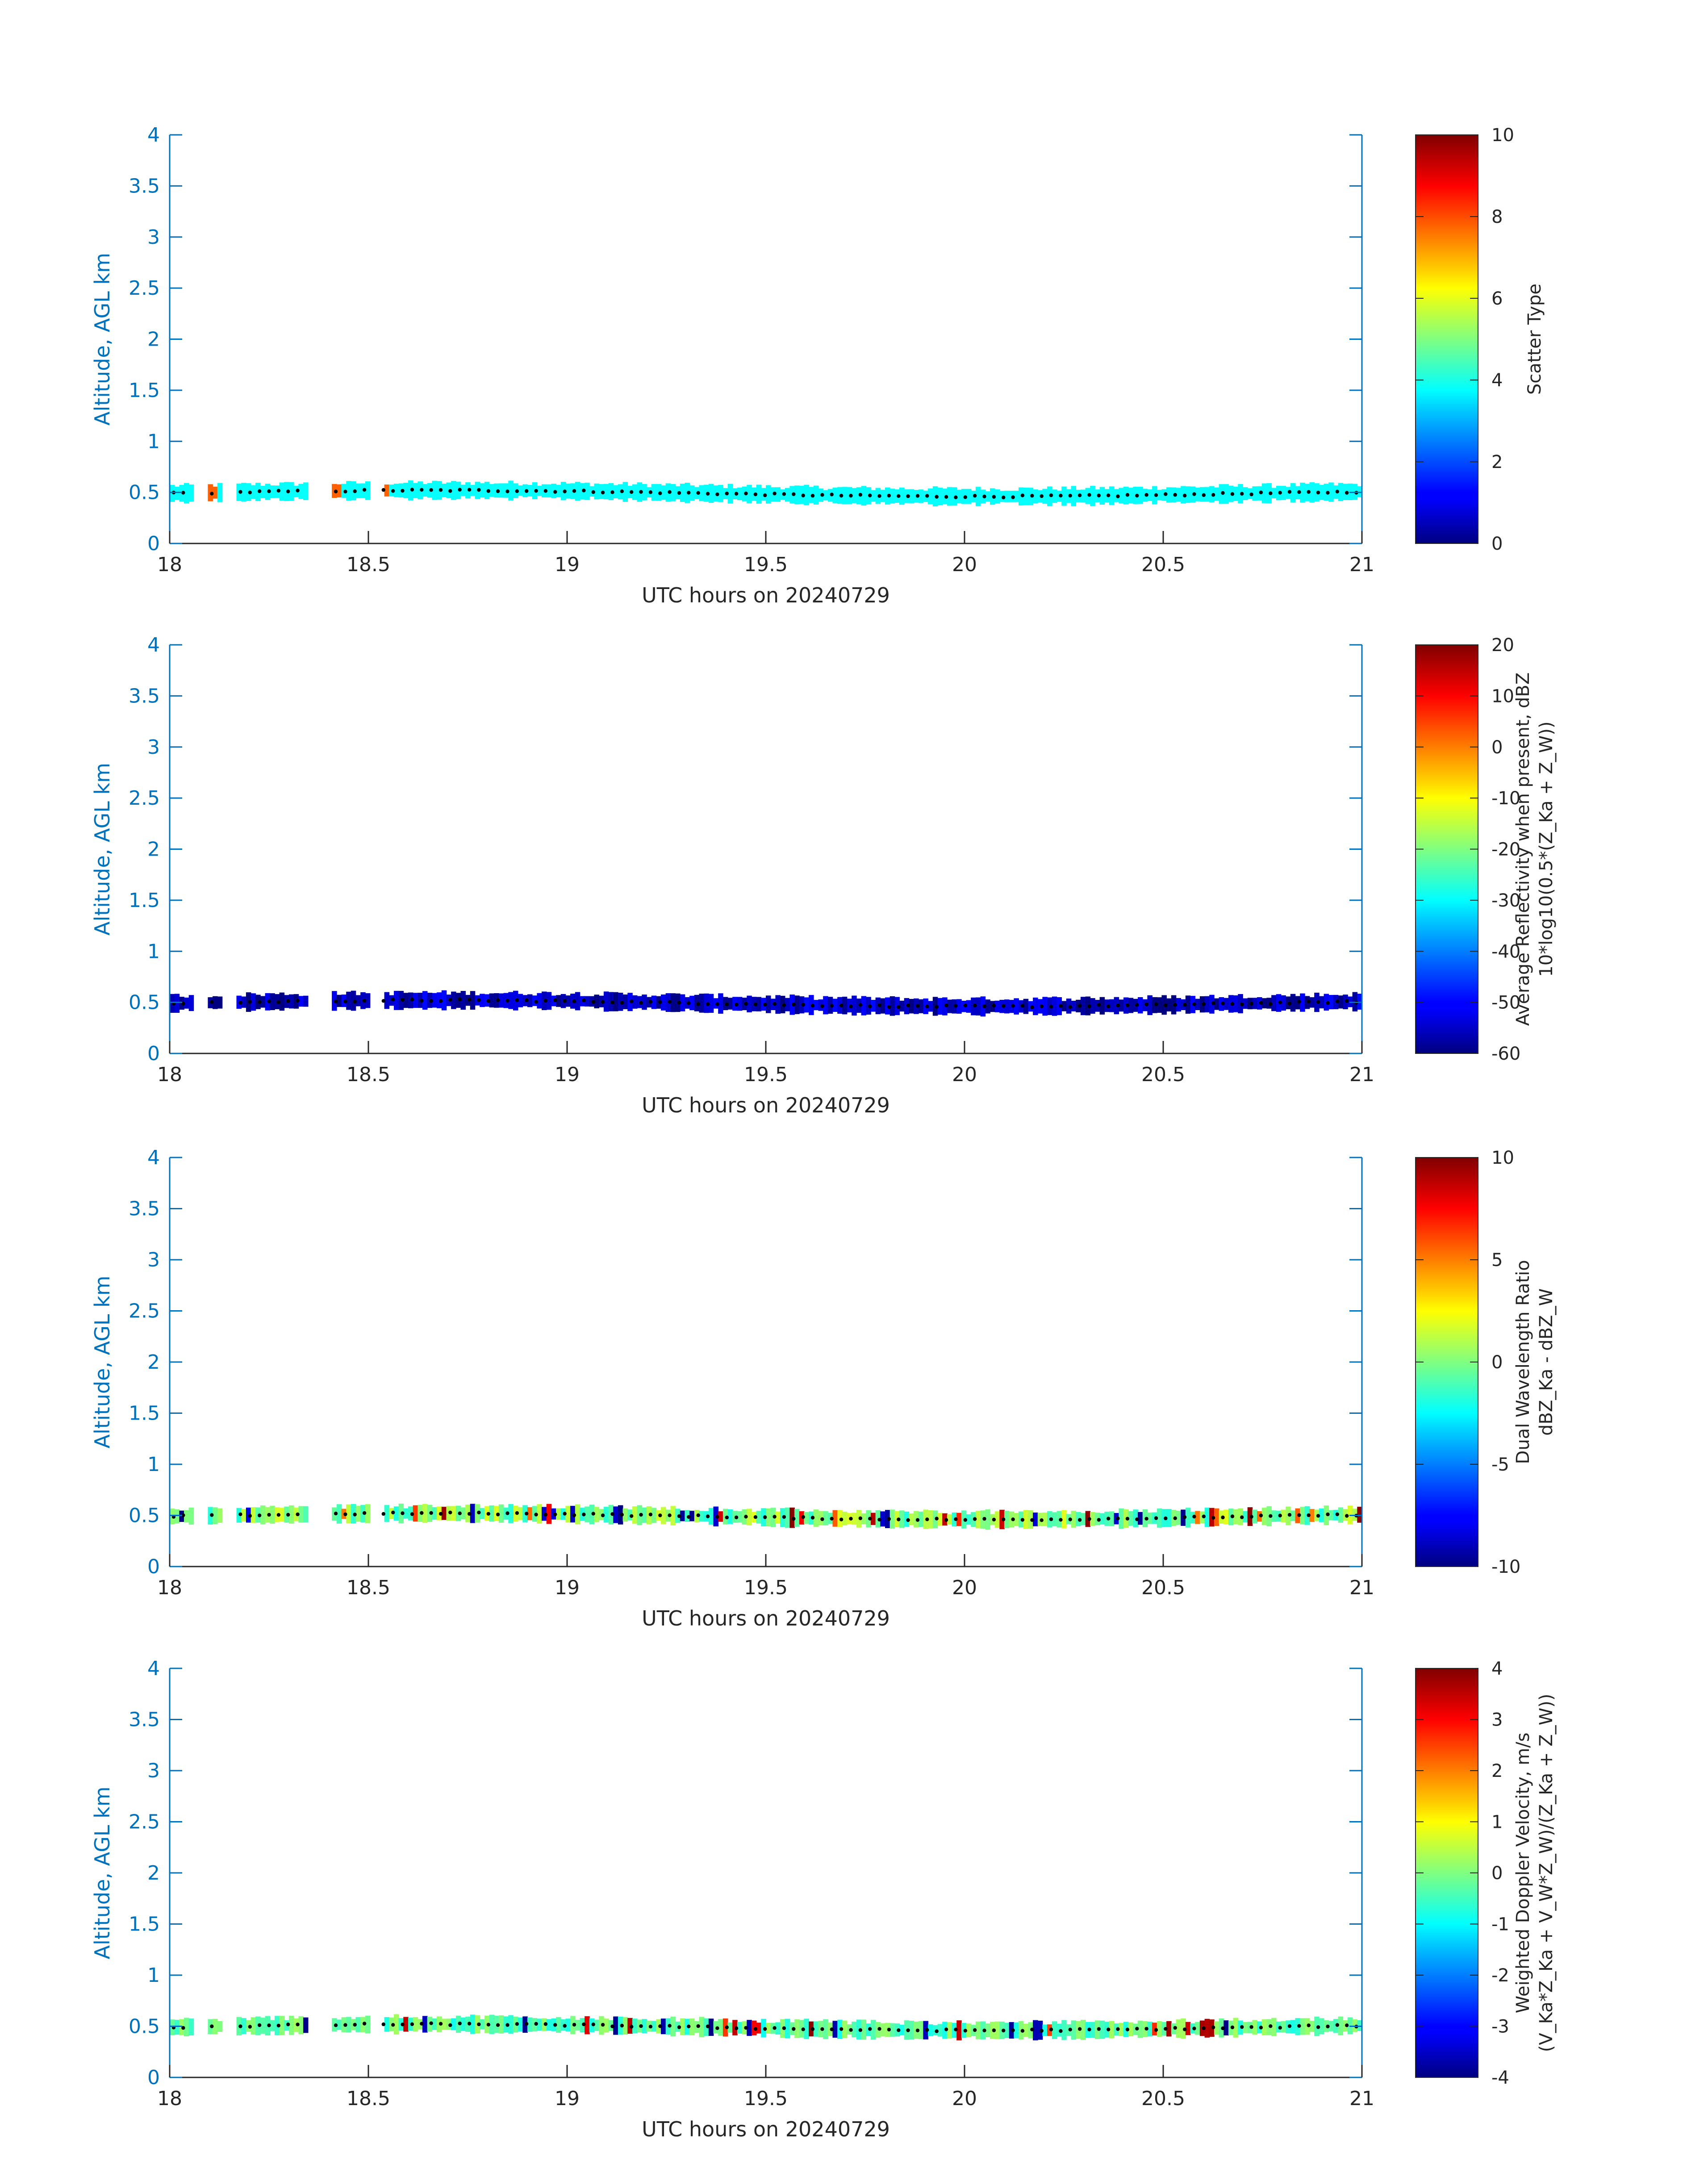 This screenshot has width=1708, height=2177. I want to click on y-tick-label: 1.5, so click(144, 900).